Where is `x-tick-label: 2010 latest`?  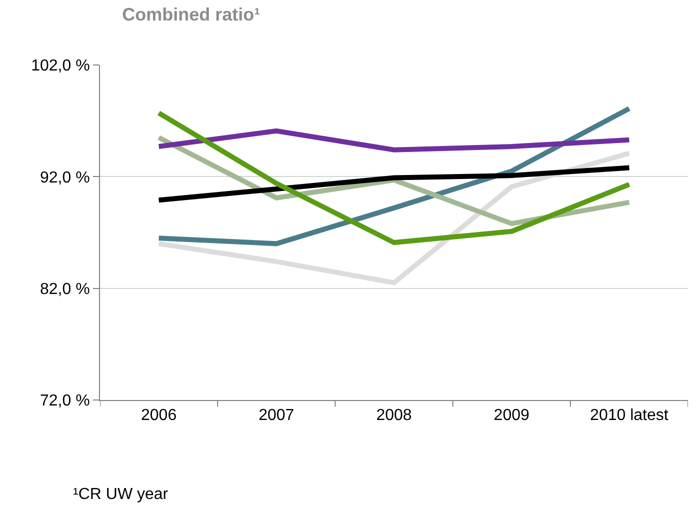
x-tick-label: 2010 latest is located at coordinates (629, 415).